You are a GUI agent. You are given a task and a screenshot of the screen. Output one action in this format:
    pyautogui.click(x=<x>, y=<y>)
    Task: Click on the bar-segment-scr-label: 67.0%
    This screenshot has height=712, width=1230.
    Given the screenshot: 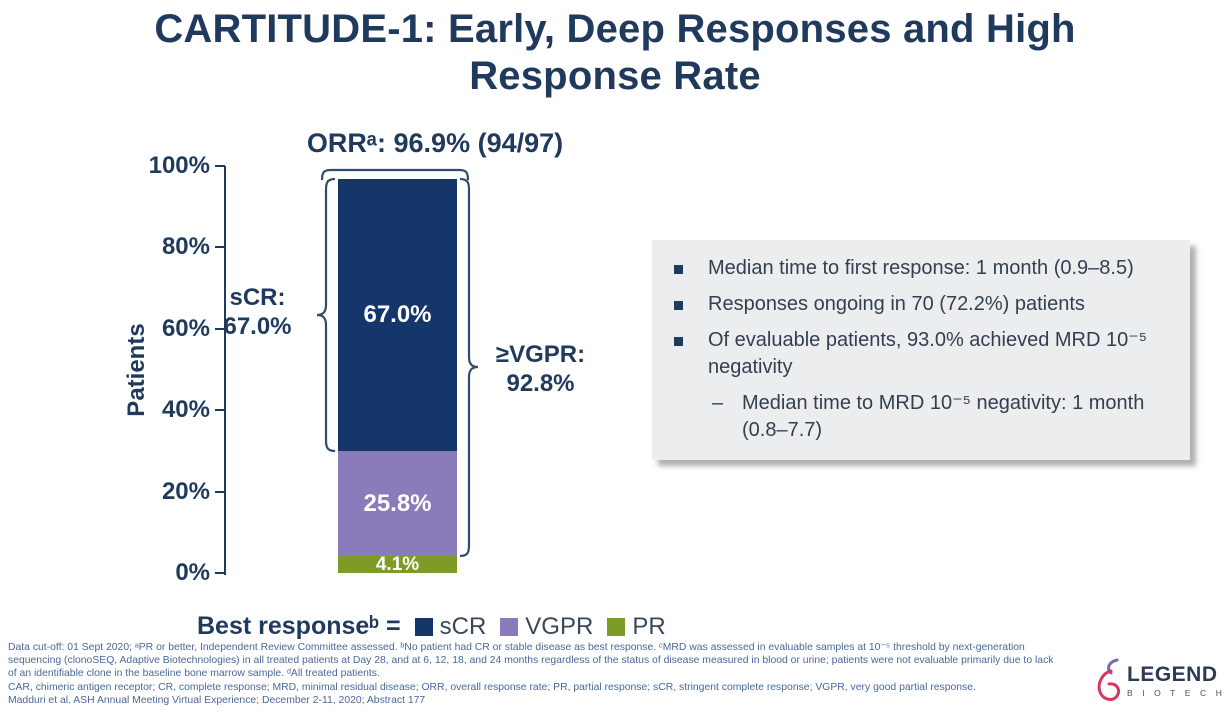 What is the action you would take?
    pyautogui.click(x=397, y=314)
    